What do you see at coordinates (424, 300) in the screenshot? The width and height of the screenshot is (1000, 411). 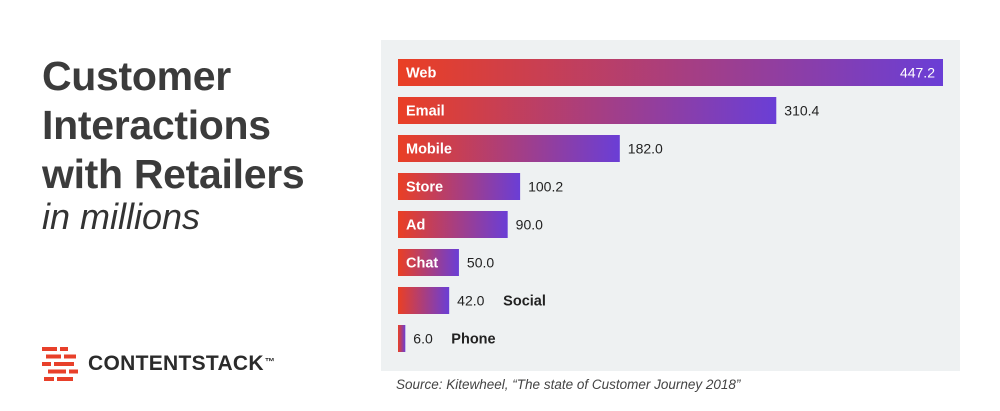 I see `bar-social` at bounding box center [424, 300].